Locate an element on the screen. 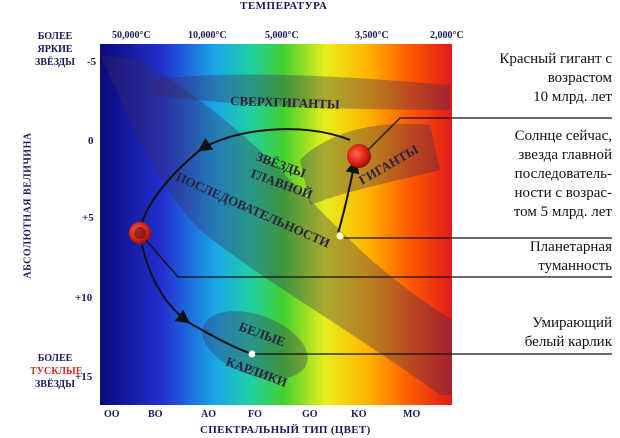 The height and width of the screenshot is (438, 620). giants-band is located at coordinates (370, 164).